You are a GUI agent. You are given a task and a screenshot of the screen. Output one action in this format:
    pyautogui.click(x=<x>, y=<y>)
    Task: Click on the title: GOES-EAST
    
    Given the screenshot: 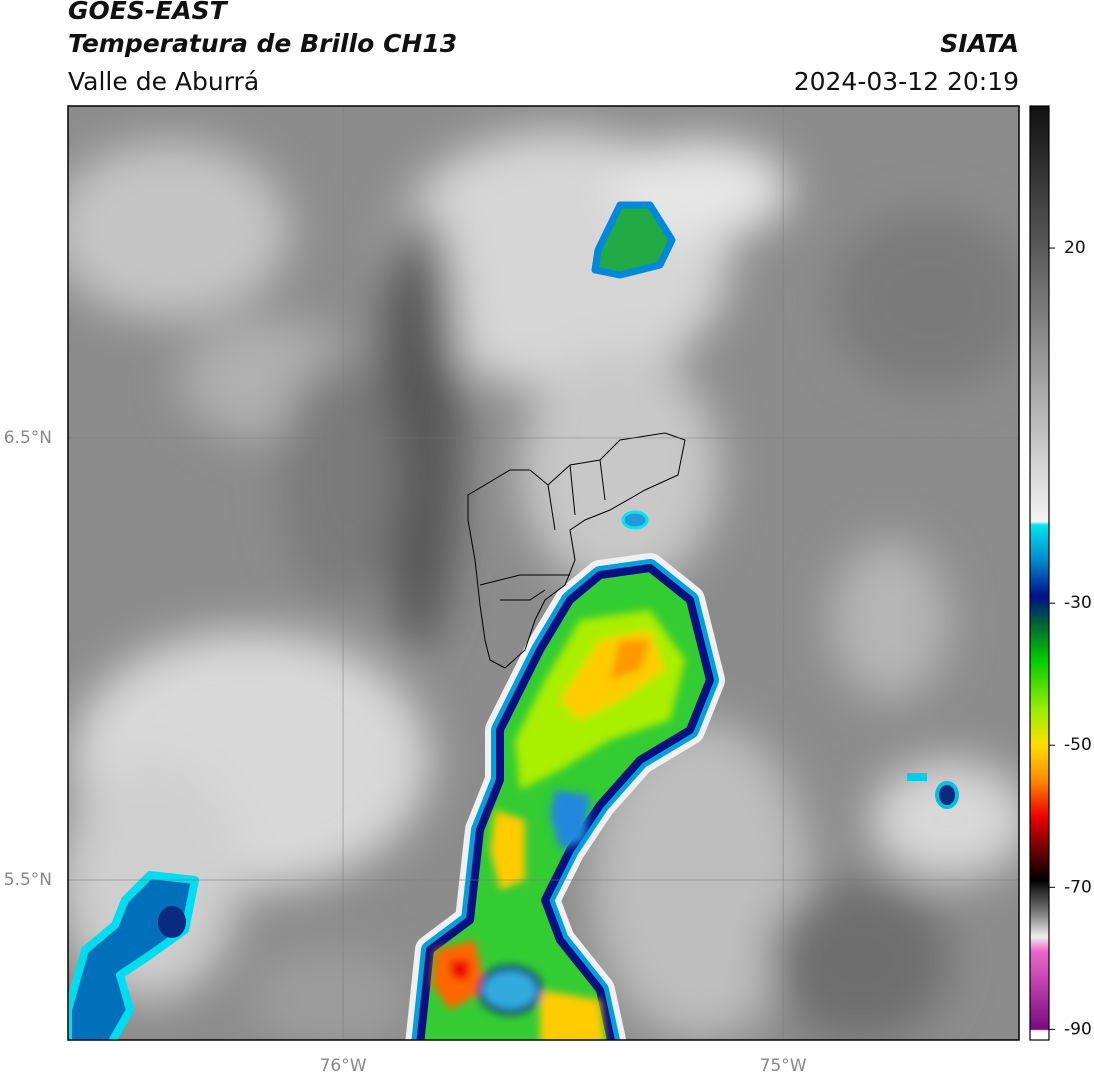 What is the action you would take?
    pyautogui.click(x=148, y=12)
    